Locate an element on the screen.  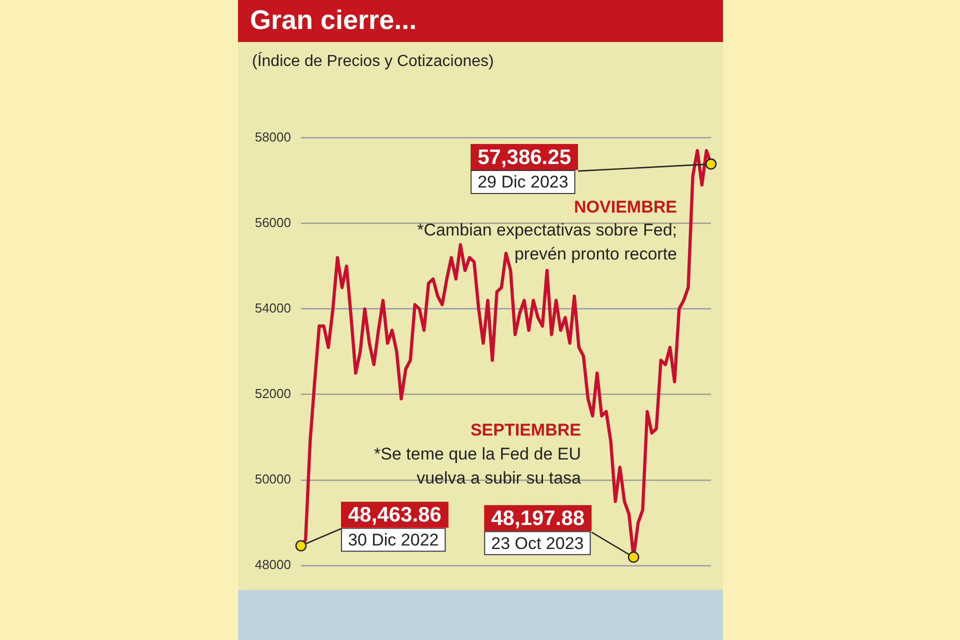
annotation: 48,463.86 is located at coordinates (395, 515).